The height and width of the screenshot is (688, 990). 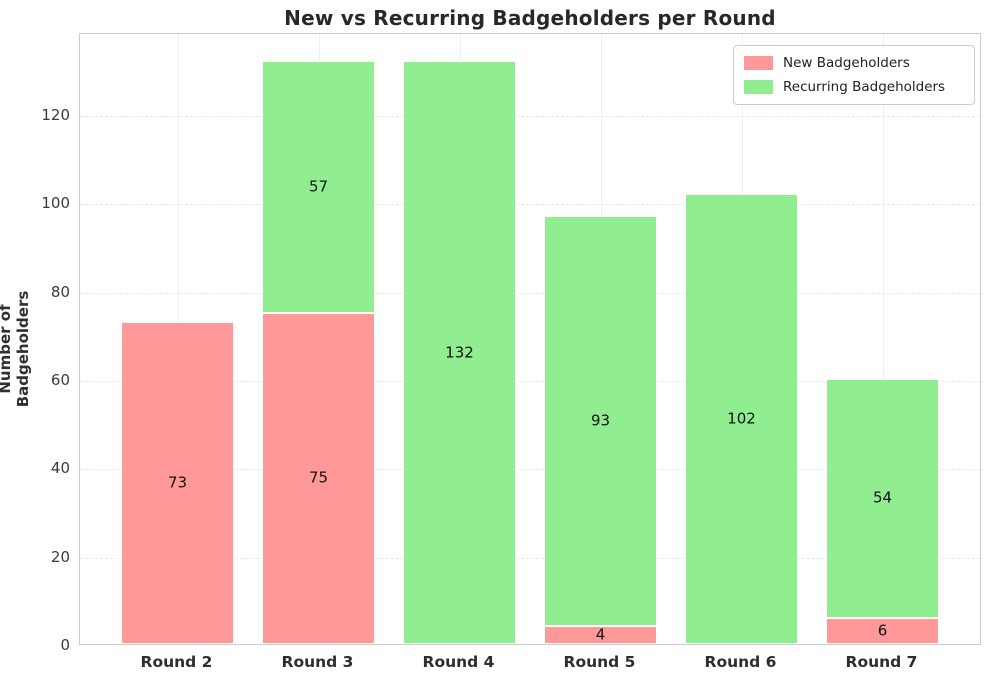 I want to click on bar-value-label: 93, so click(x=600, y=420).